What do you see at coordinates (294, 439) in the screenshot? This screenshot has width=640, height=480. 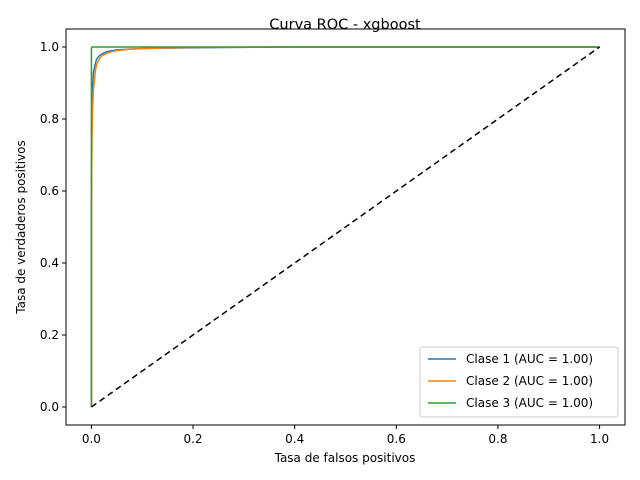 I see `x-tick-label: 0.4` at bounding box center [294, 439].